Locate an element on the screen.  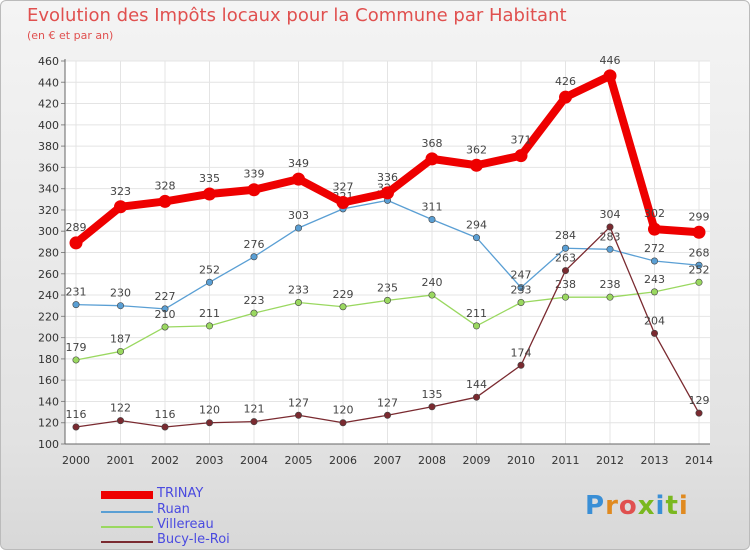
data-label-villereau: 243 is located at coordinates (654, 279).